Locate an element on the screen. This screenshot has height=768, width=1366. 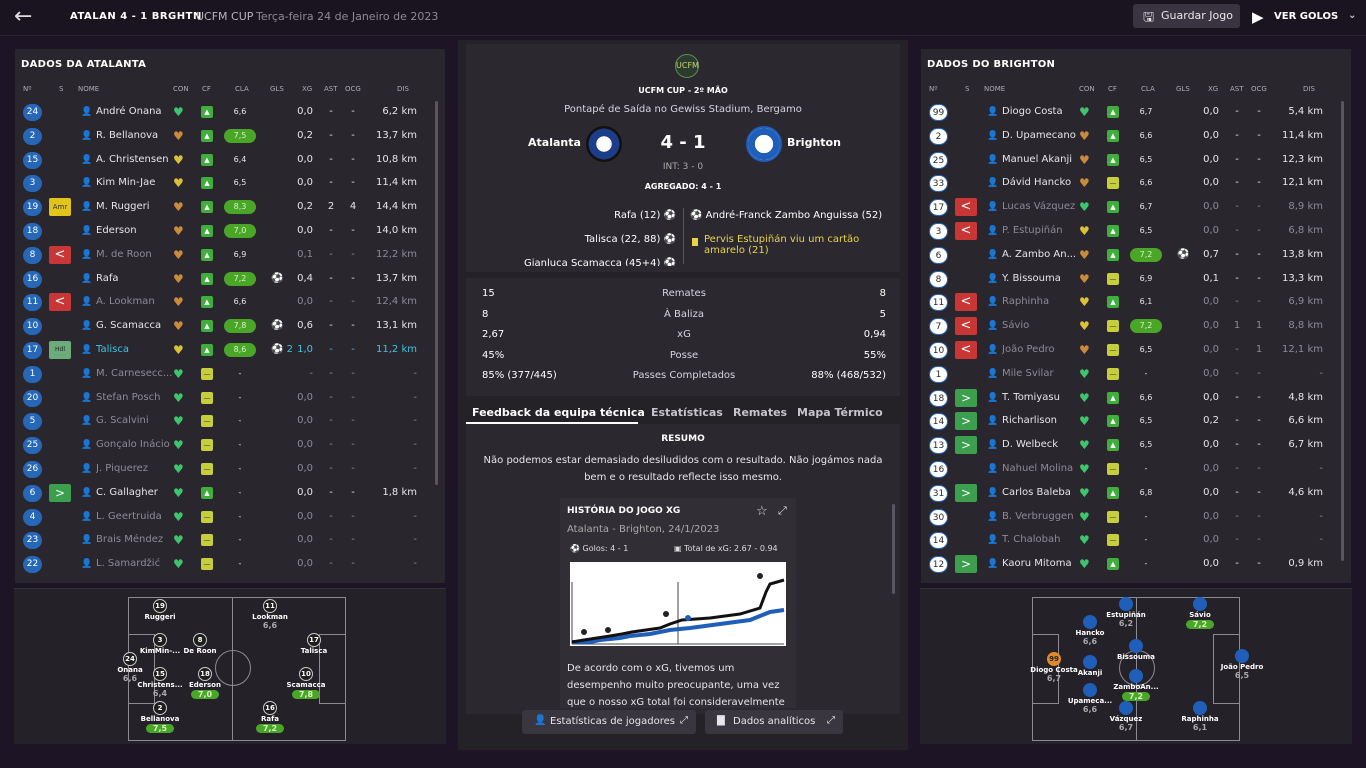
table-row: 18 👤 Ederson ♥ ▲ 7,0 0,0 - - 14,0 km is located at coordinates (230, 232).